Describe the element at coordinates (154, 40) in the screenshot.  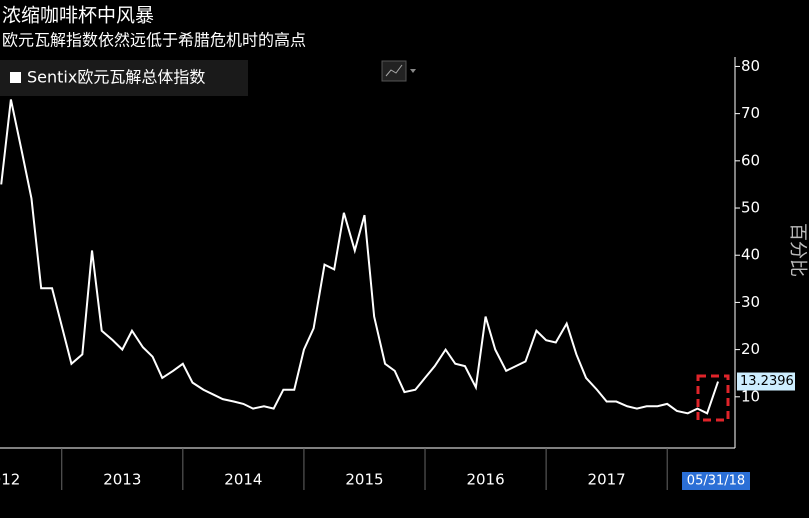
I see `chart-subtitle: 欧元瓦解指数依然远低于希腊危机时的高点` at that location.